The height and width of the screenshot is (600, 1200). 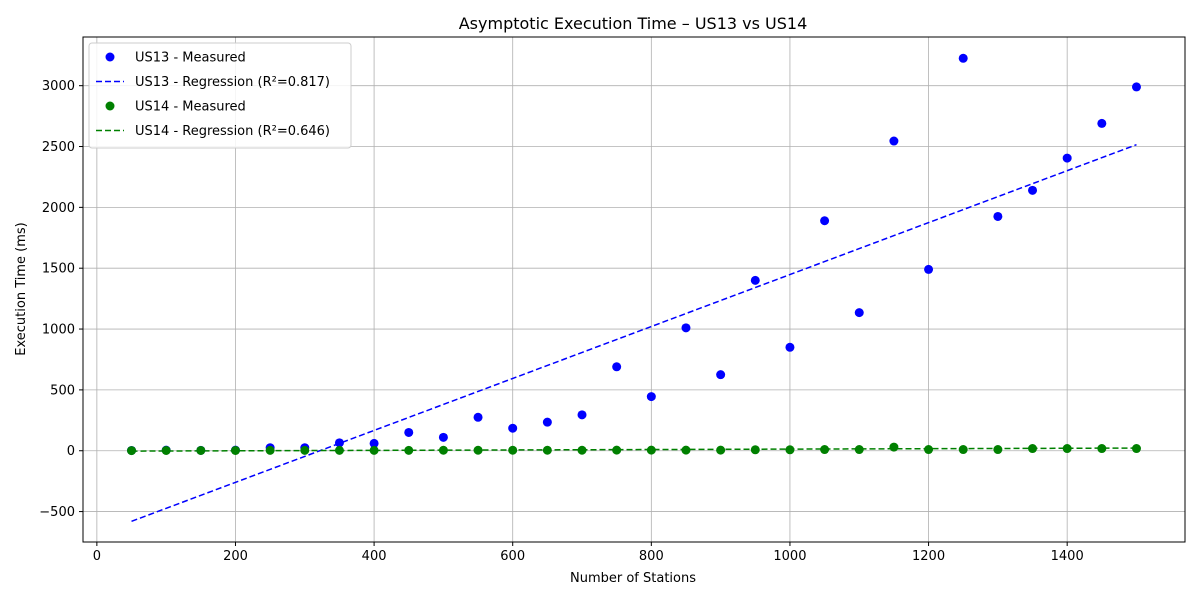 What do you see at coordinates (588, 553) in the screenshot?
I see `x-axis-ticks: 0 200 400 600 800 1000 1200 1400` at bounding box center [588, 553].